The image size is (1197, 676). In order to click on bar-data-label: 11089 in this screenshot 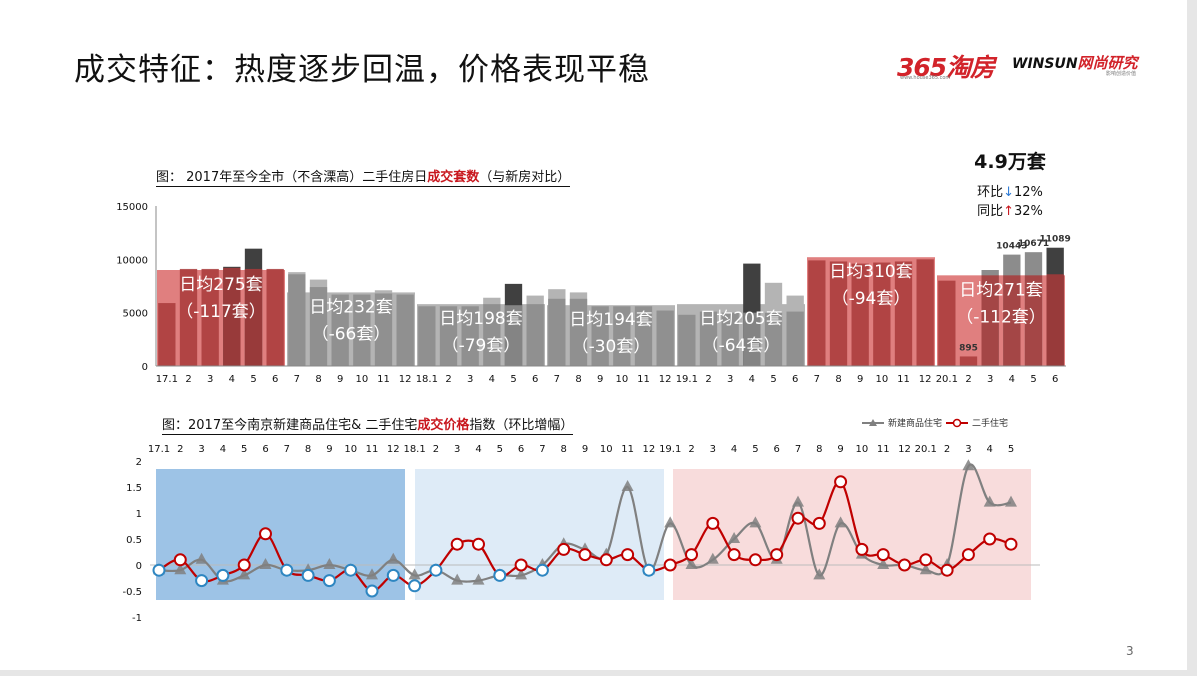, I will do `click(1055, 240)`.